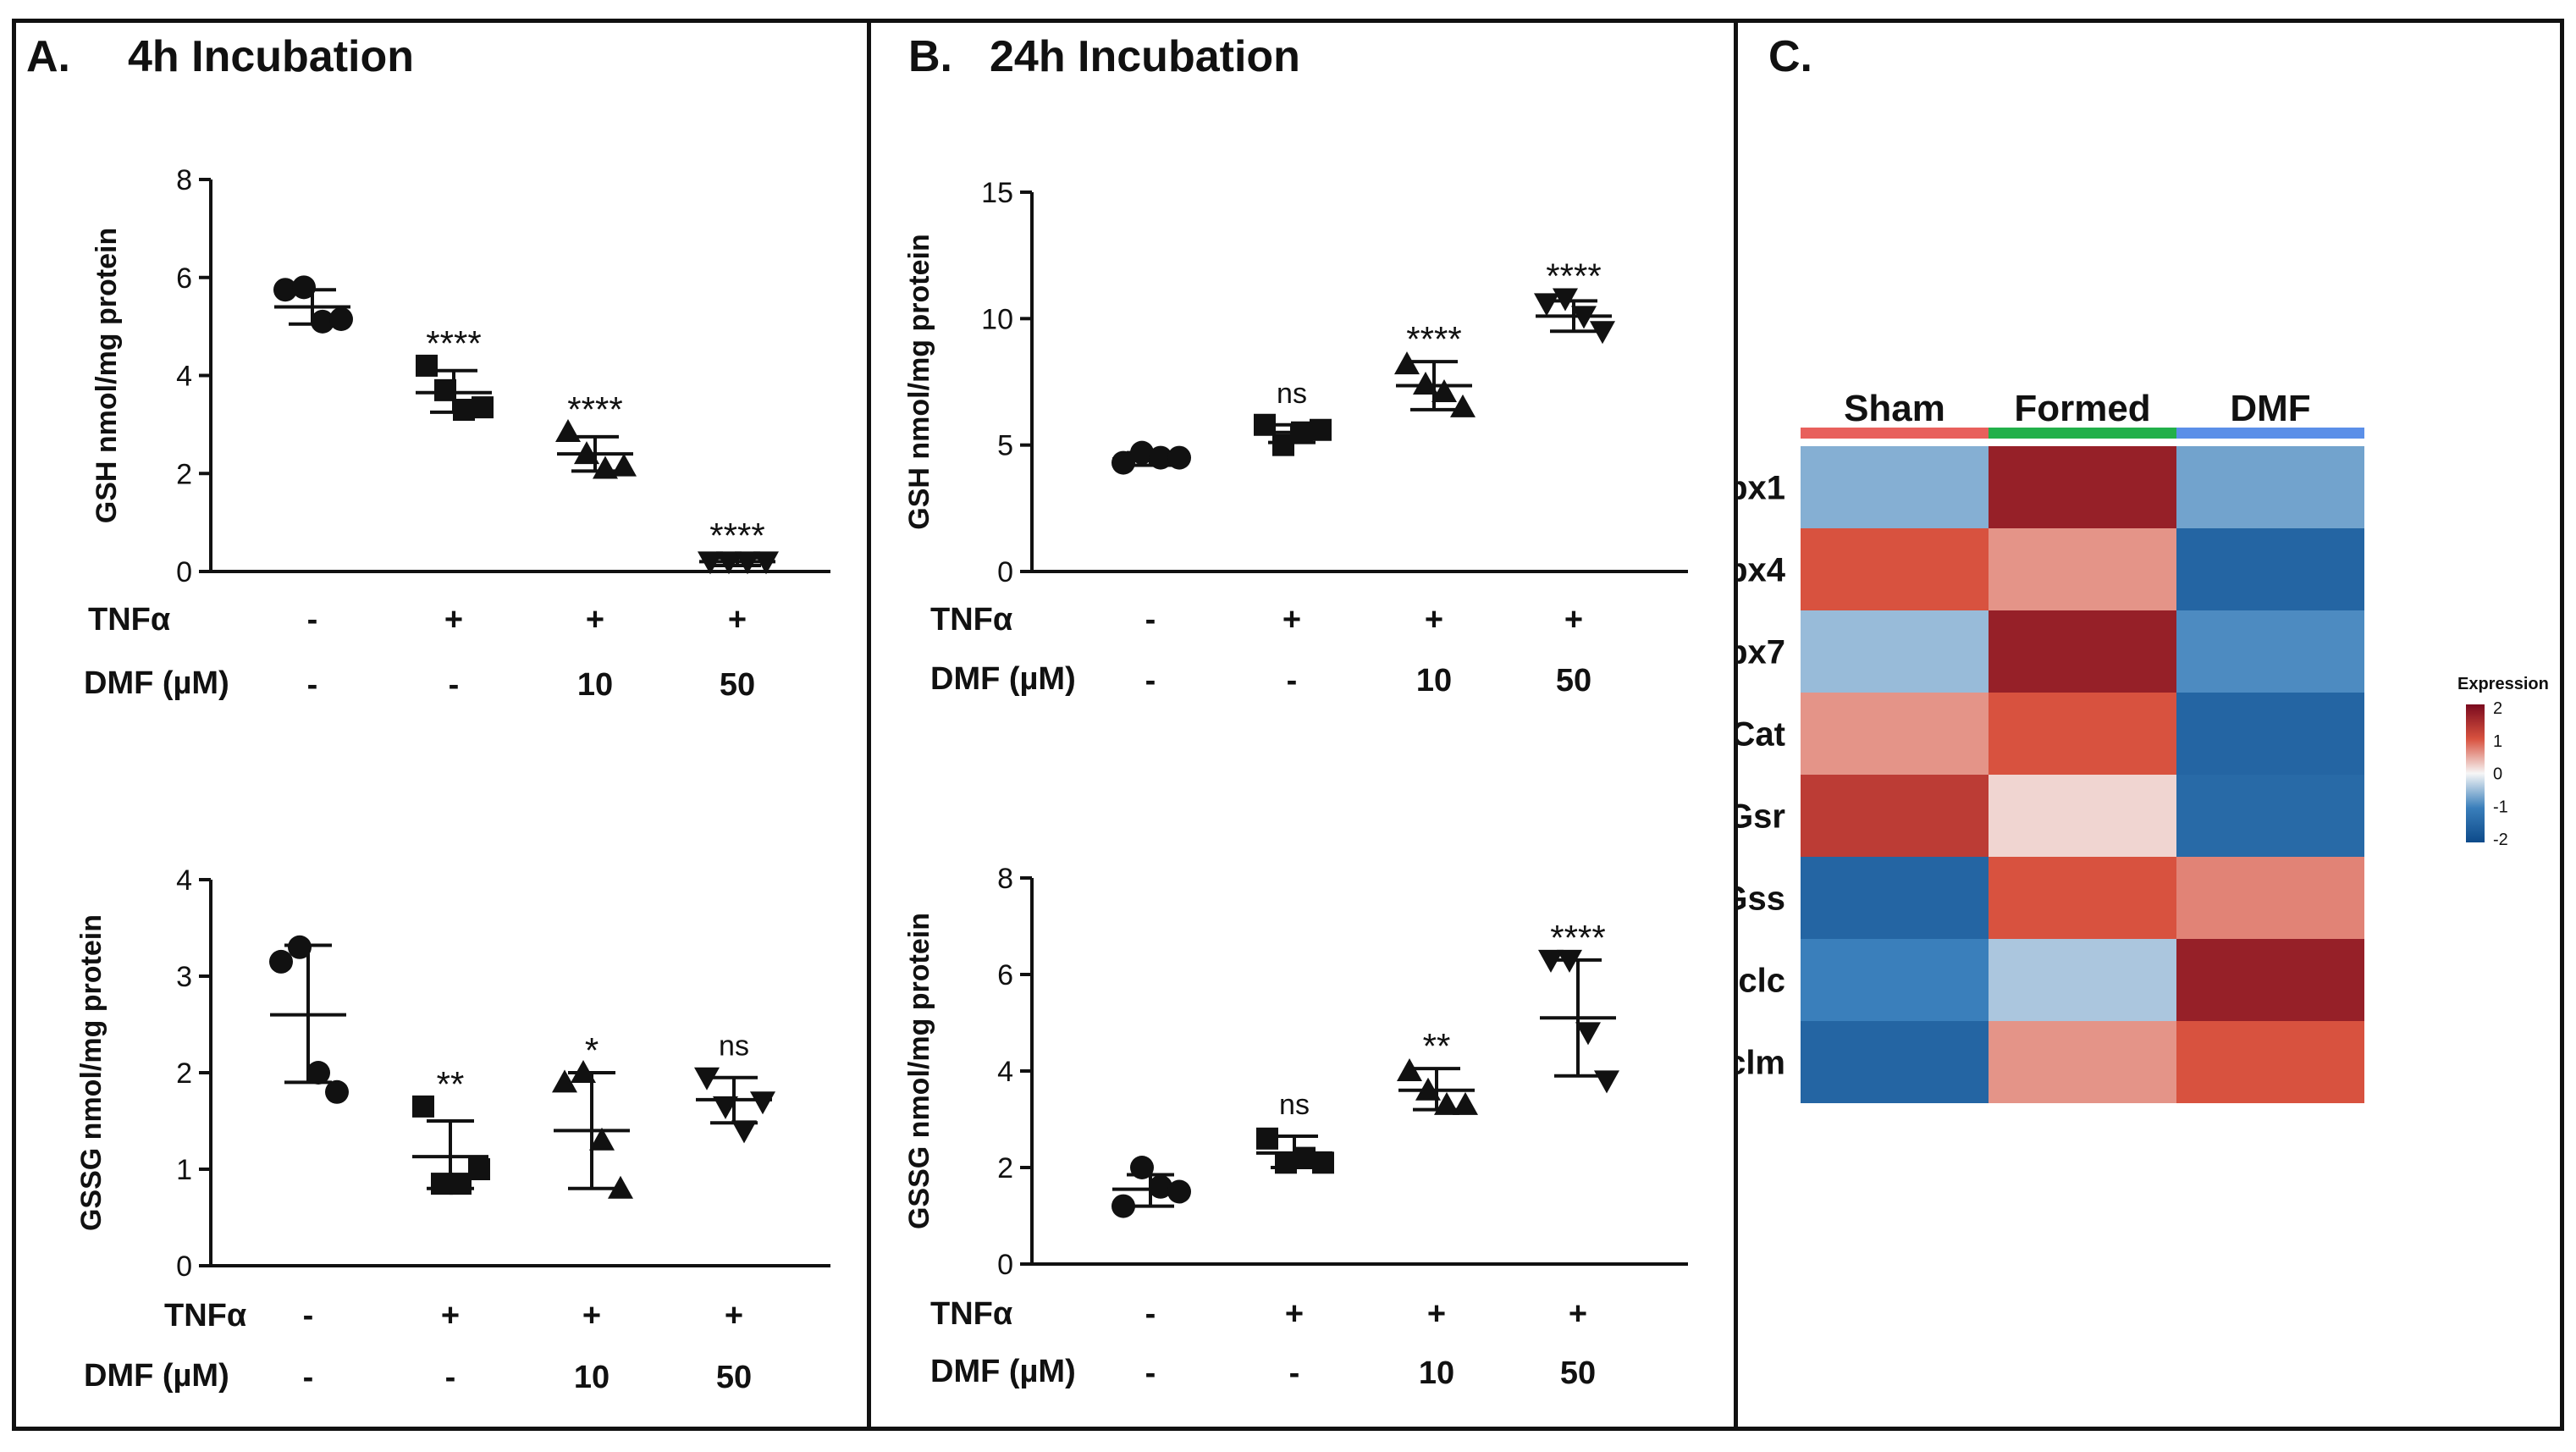  Describe the element at coordinates (1761, 981) in the screenshot. I see `row-label: Gclc` at that location.